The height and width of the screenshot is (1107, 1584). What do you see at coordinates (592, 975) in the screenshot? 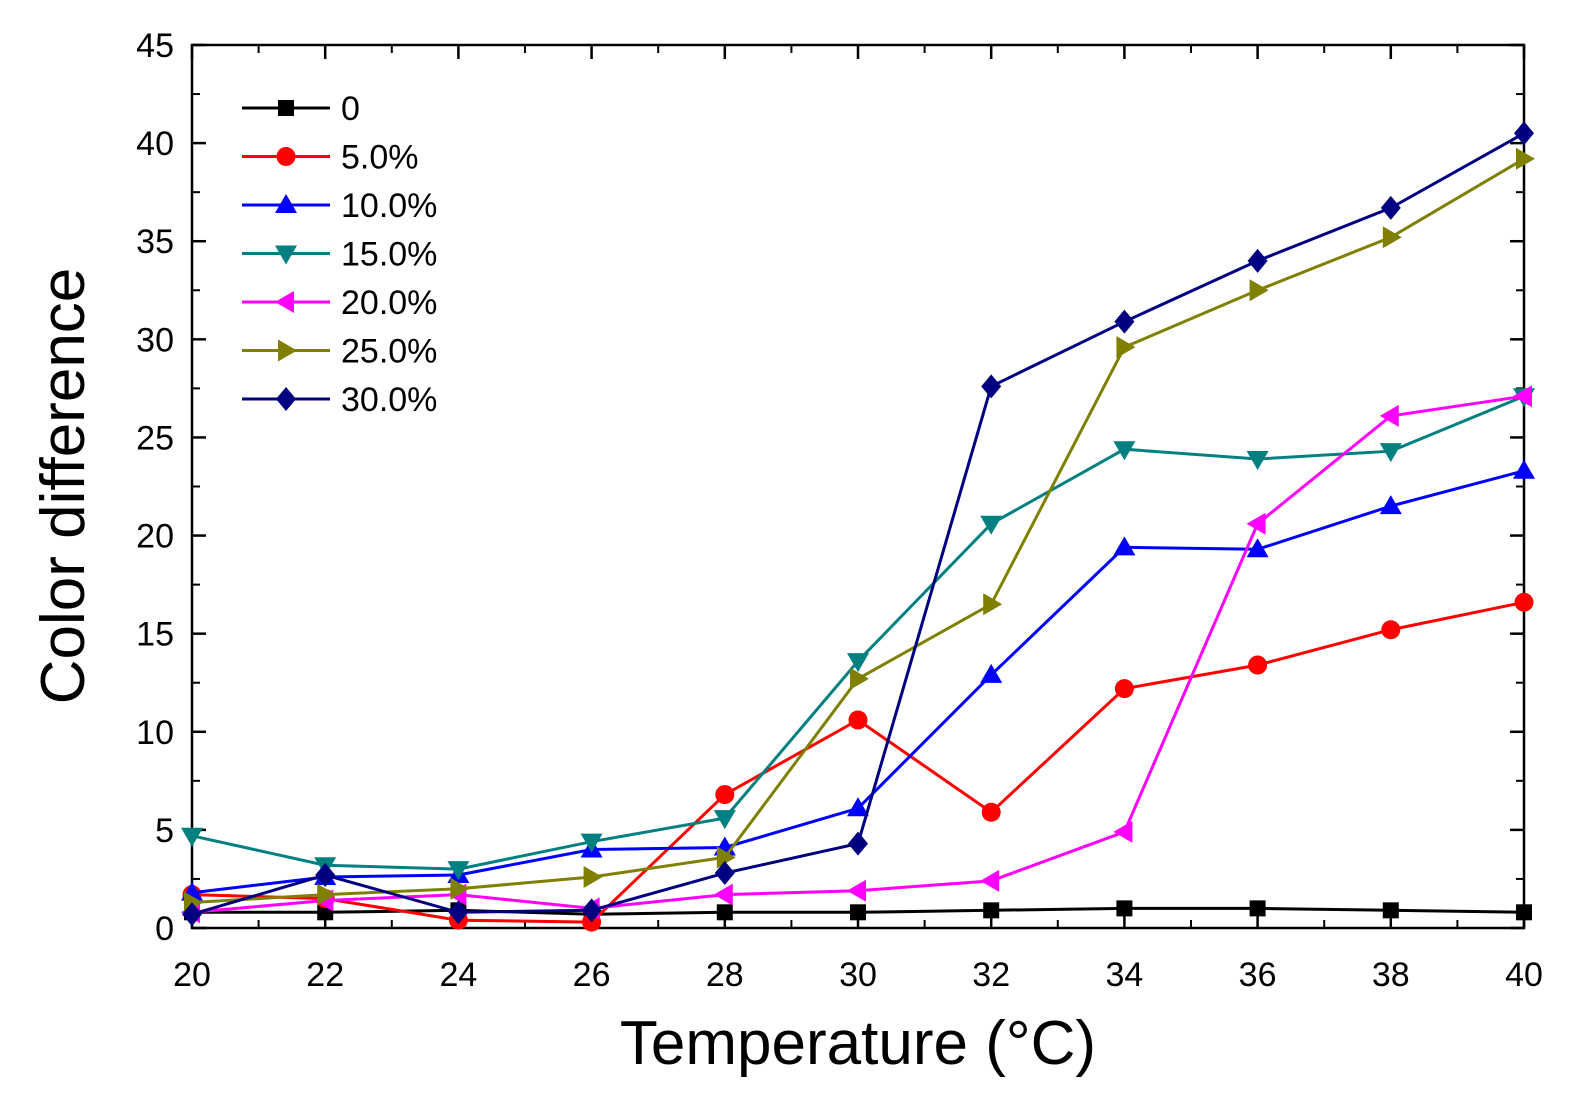
I see `x-tick-label: 26` at bounding box center [592, 975].